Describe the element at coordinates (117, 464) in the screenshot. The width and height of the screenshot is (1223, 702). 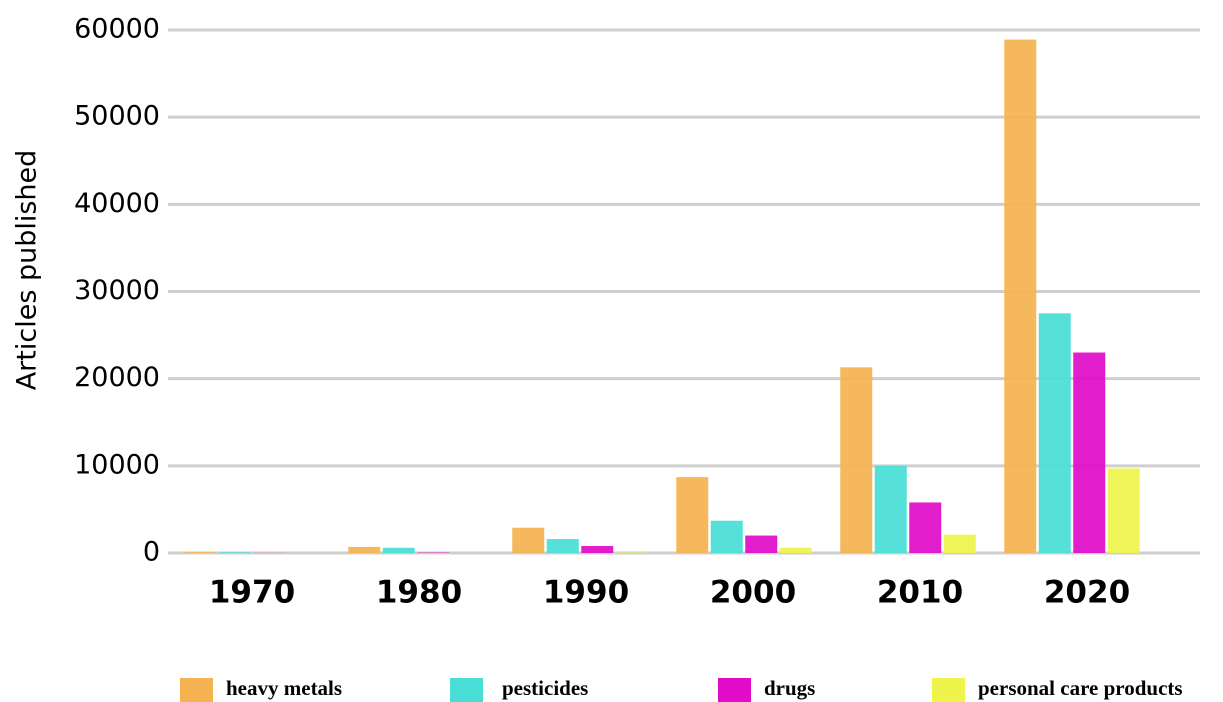
I see `y-tick-label: 10000` at that location.